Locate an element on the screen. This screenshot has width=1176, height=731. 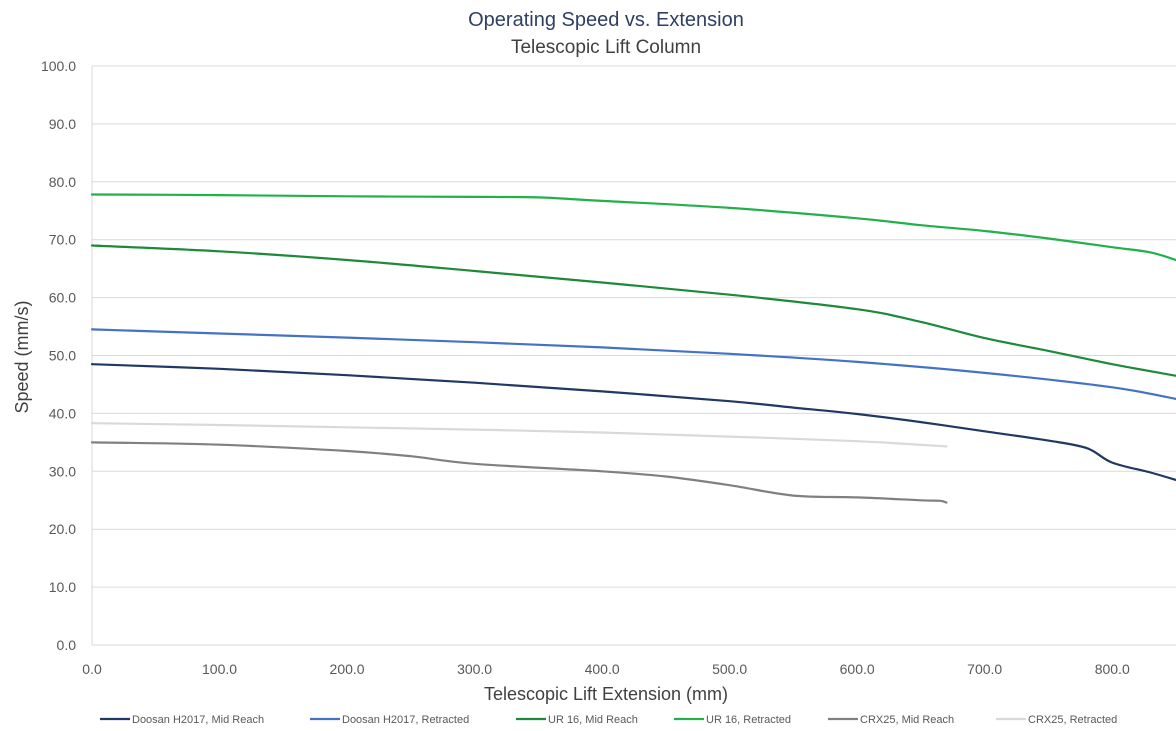
y-tick-label: 80.0 is located at coordinates (62, 182).